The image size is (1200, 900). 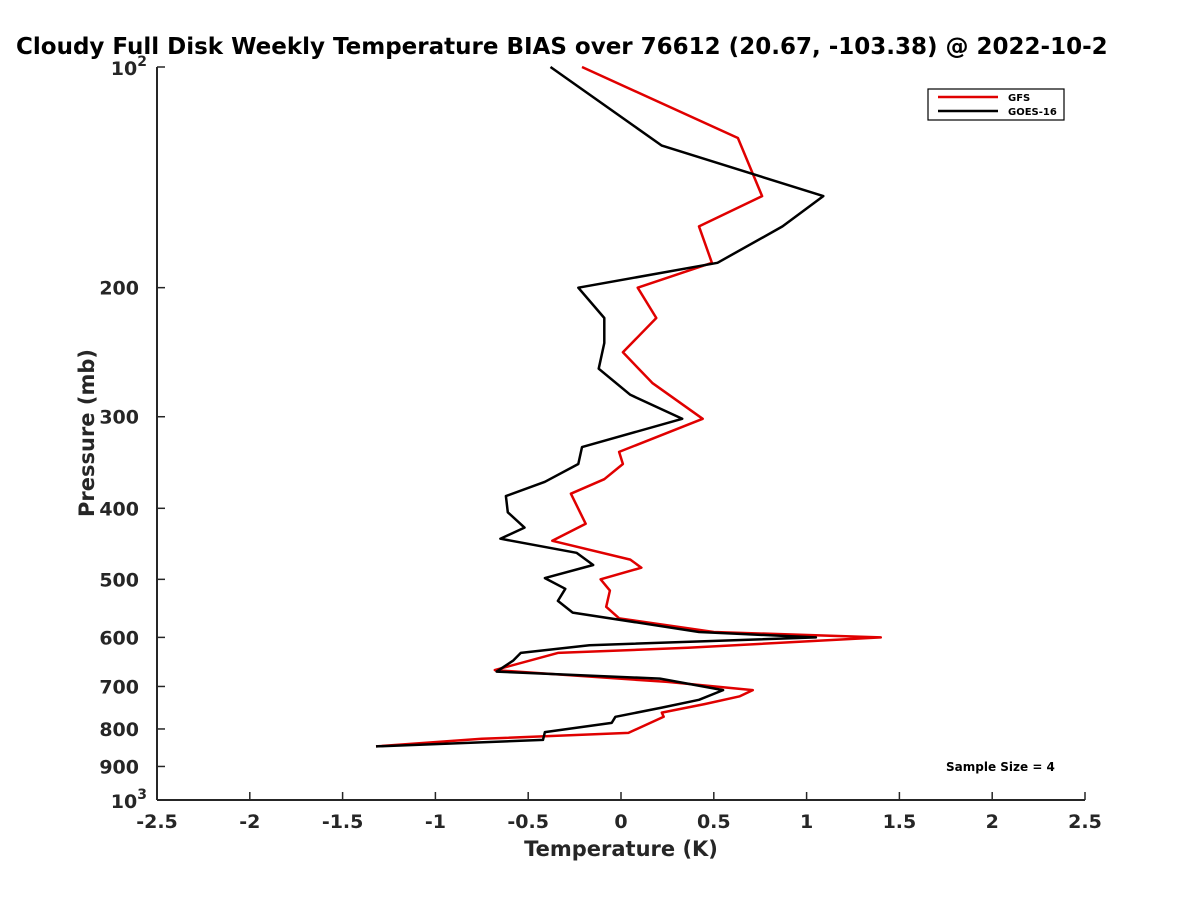 What do you see at coordinates (1000, 767) in the screenshot?
I see `sample-size-annotation: Sample Size = 4` at bounding box center [1000, 767].